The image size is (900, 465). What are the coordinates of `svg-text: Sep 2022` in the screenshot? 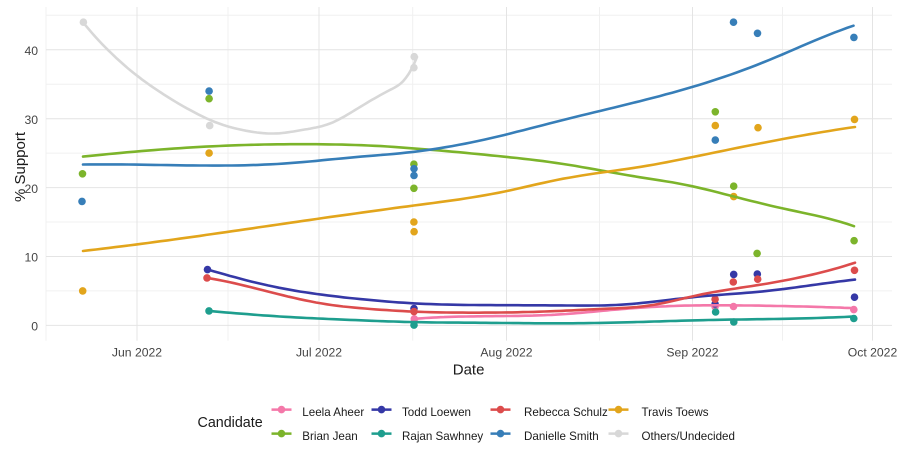 It's located at (692, 353).